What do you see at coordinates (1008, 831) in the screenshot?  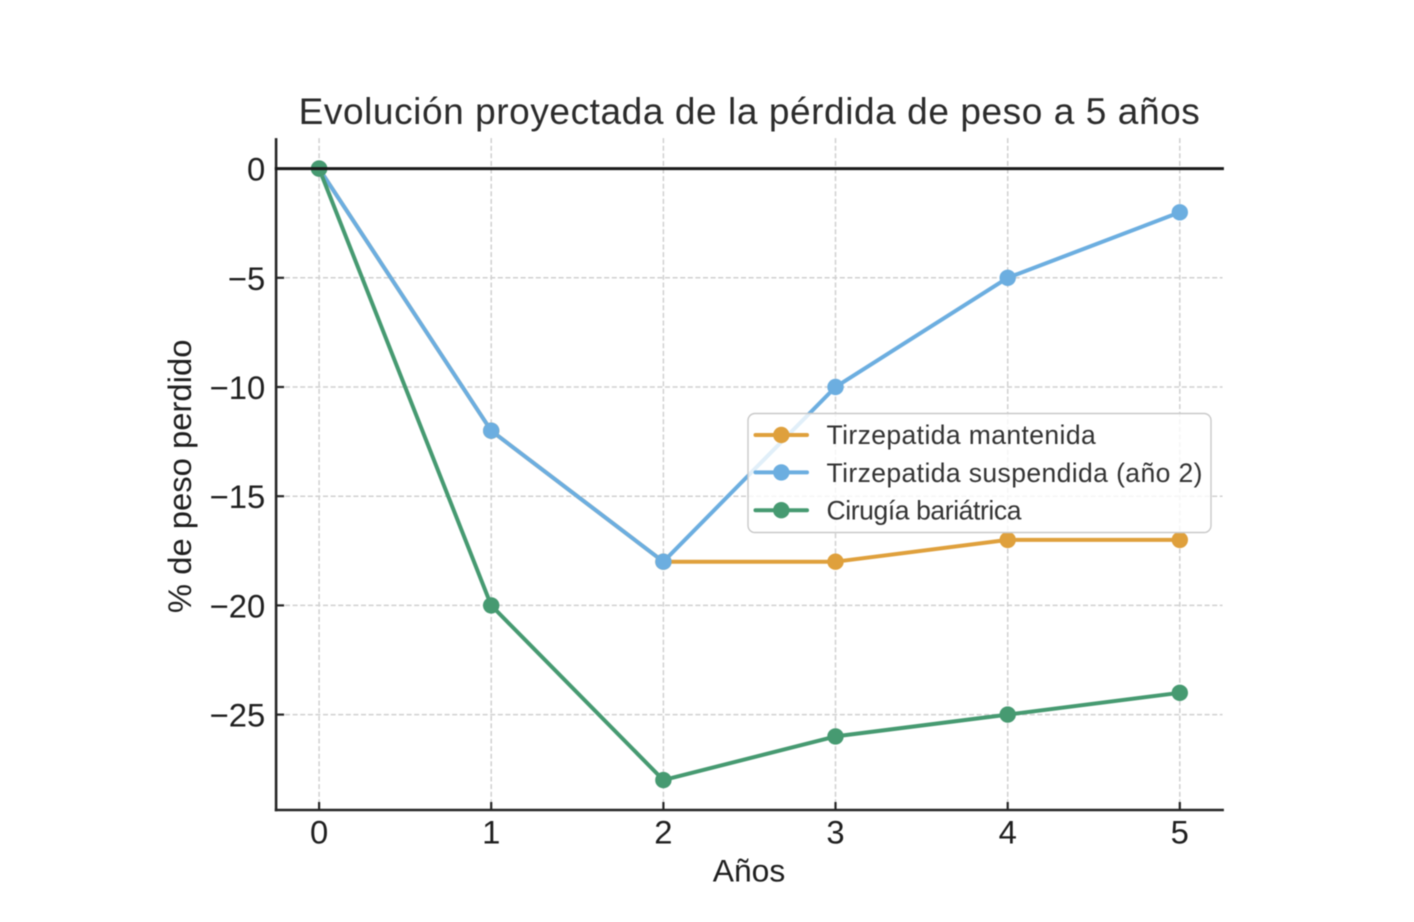 I see `svg-text: 4` at bounding box center [1008, 831].